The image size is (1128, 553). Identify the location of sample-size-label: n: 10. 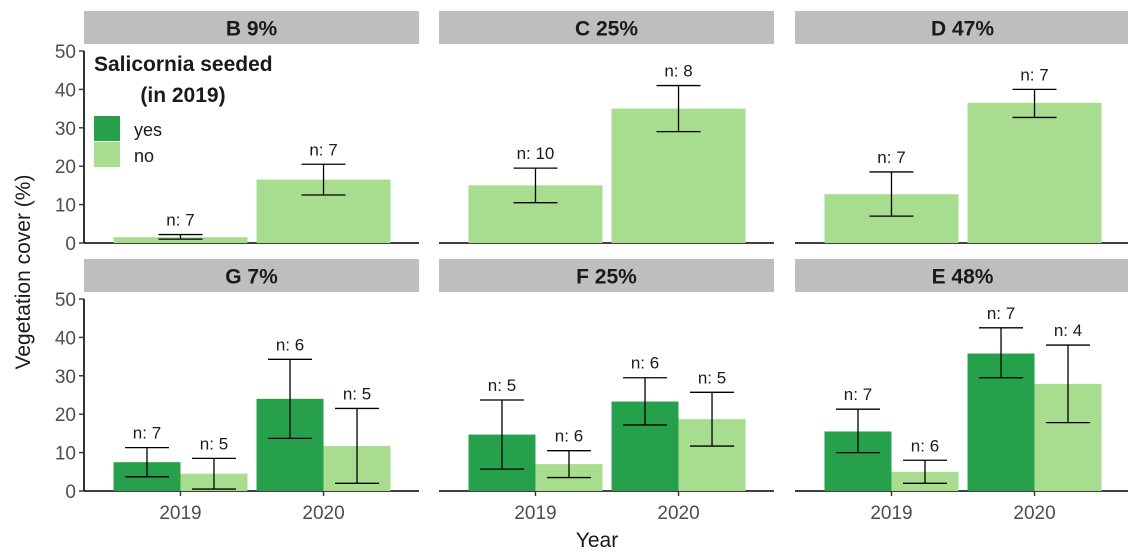
(536, 153).